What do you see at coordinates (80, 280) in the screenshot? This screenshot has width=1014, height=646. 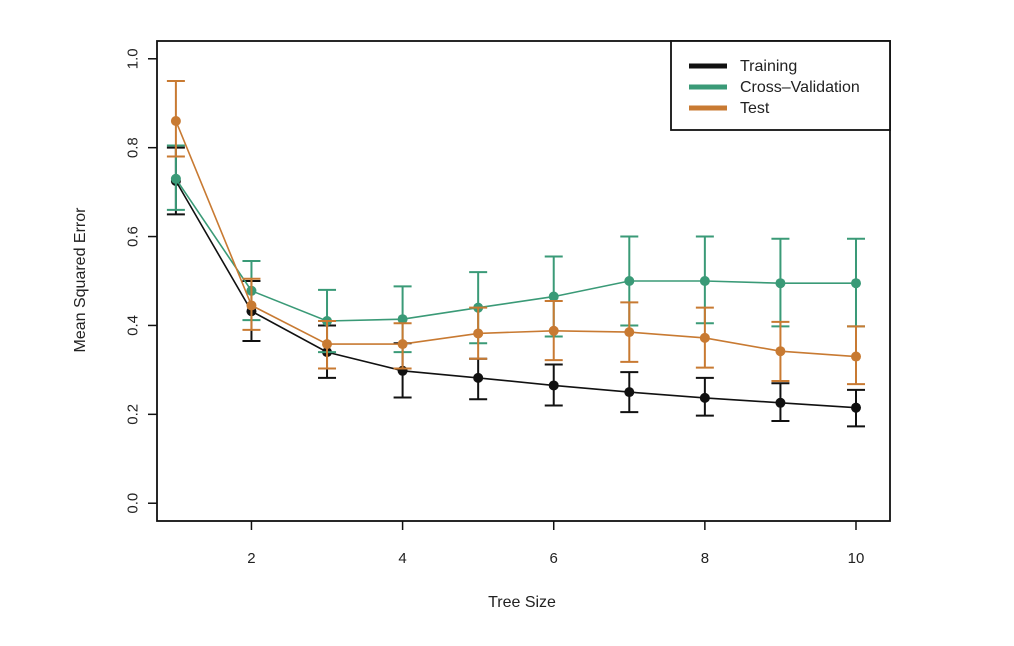 I see `y-axis-title: Mean Squared Error` at bounding box center [80, 280].